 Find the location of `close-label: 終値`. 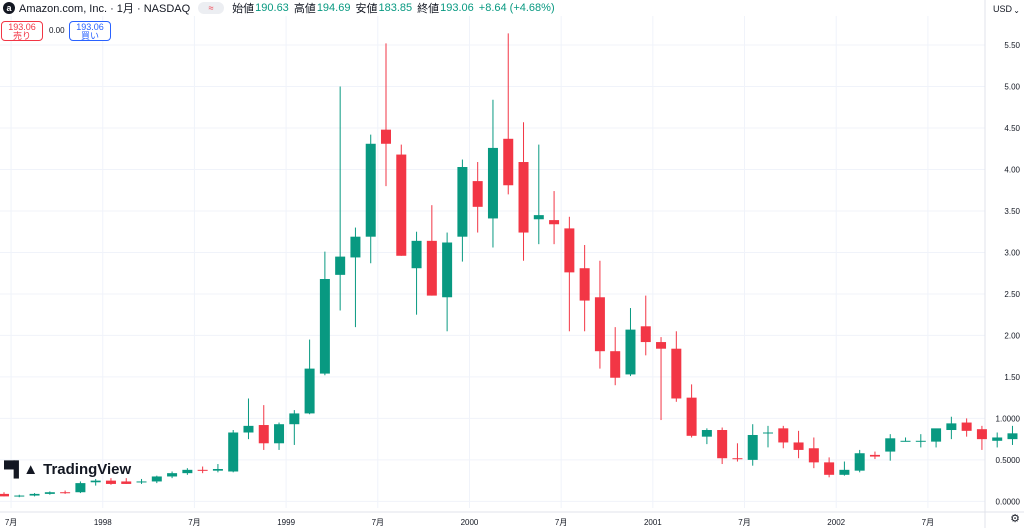

close-label: 終値 is located at coordinates (428, 9).